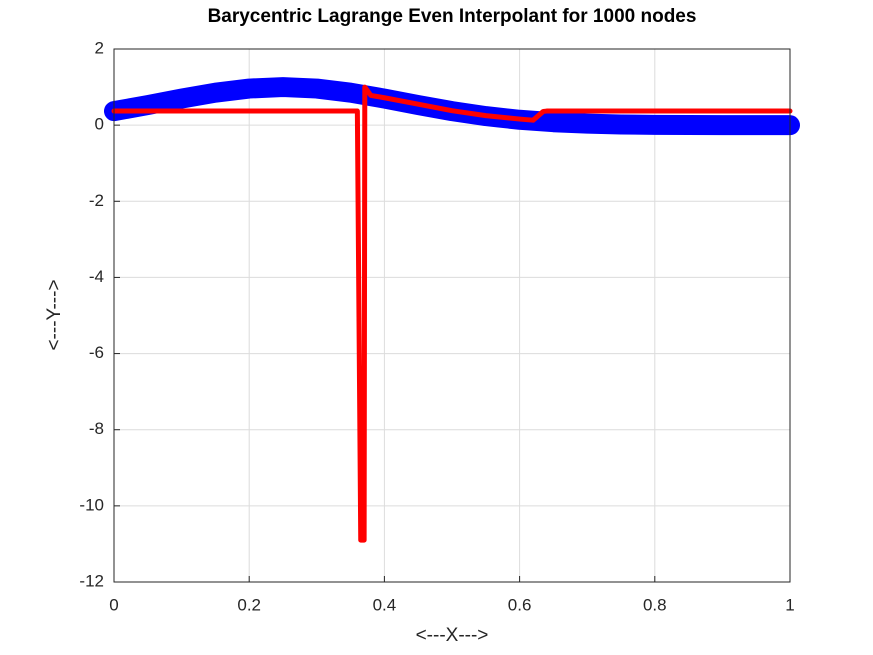 This screenshot has height=655, width=873. I want to click on y-tick-label: -4, so click(96, 276).